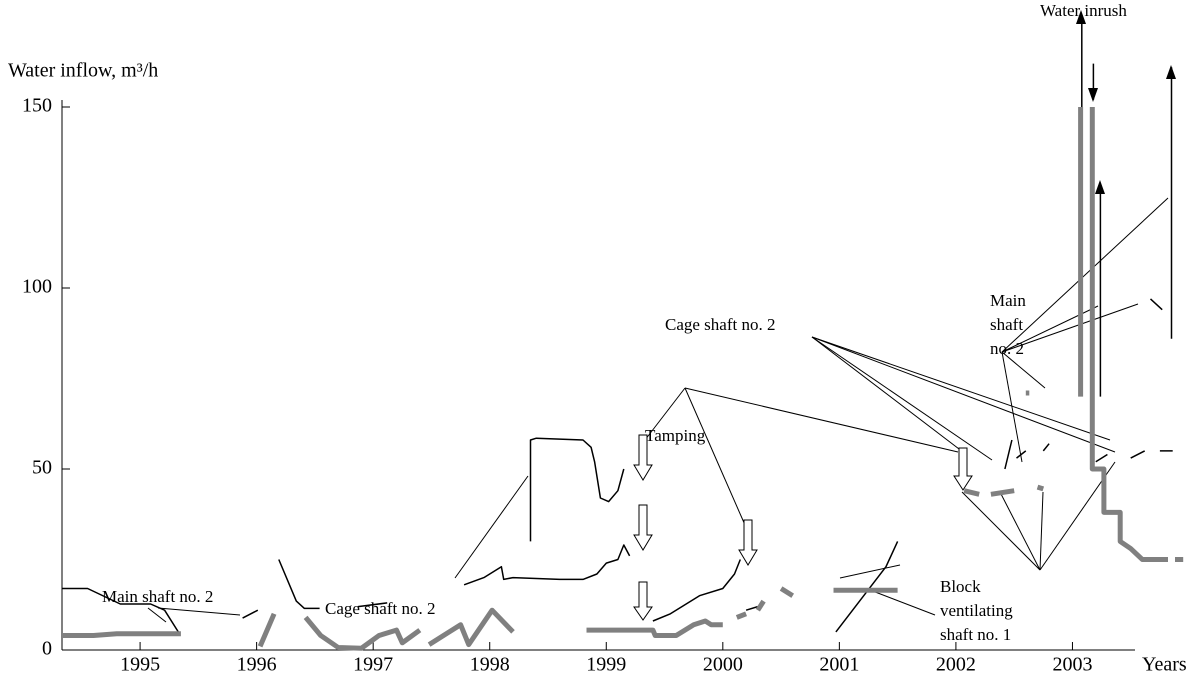 This screenshot has height=685, width=1197. Describe the element at coordinates (803, 527) in the screenshot. I see `tamping-arrows` at that location.